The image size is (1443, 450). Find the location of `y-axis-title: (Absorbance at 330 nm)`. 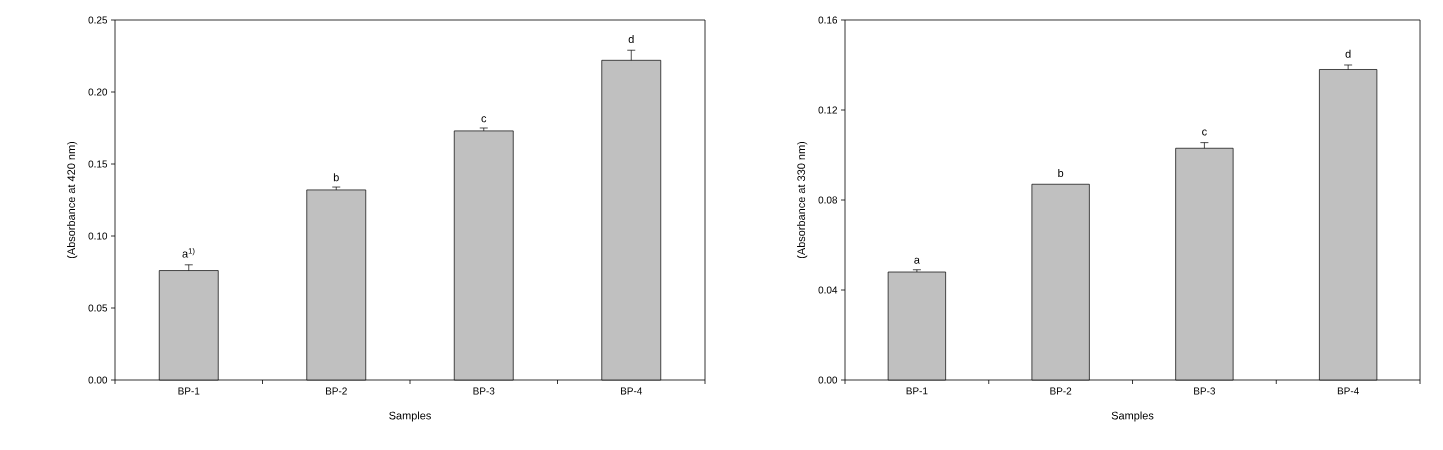

y-axis-title: (Absorbance at 330 nm) is located at coordinates (802, 200).